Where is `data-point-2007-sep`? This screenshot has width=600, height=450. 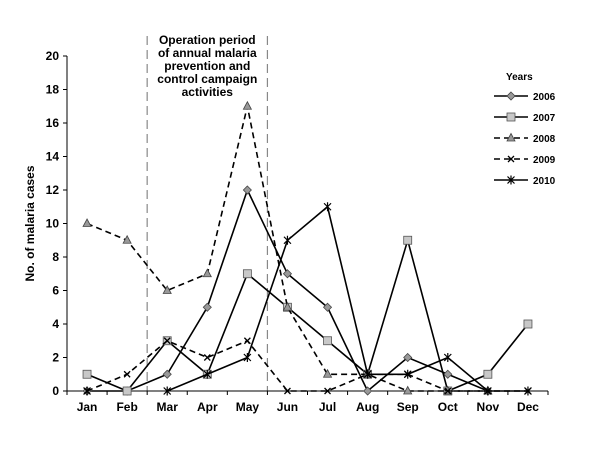
data-point-2007-sep is located at coordinates (408, 240).